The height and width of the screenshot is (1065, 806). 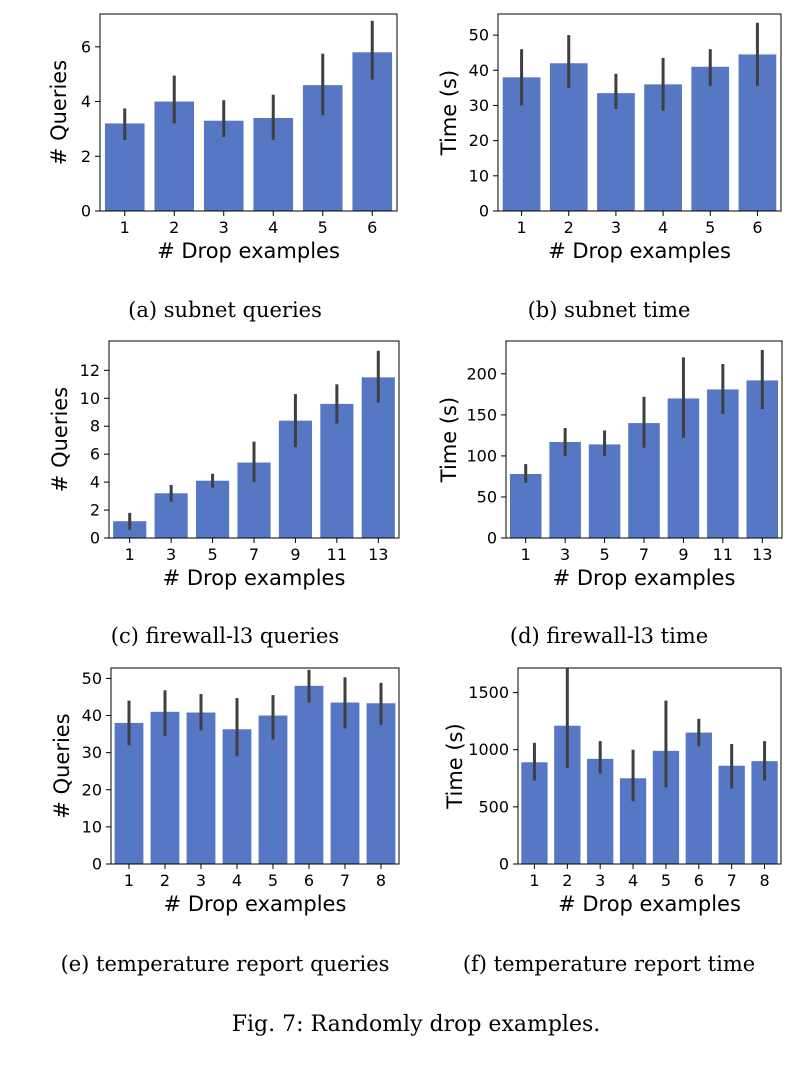 What do you see at coordinates (481, 373) in the screenshot?
I see `y-tick-label: 200` at bounding box center [481, 373].